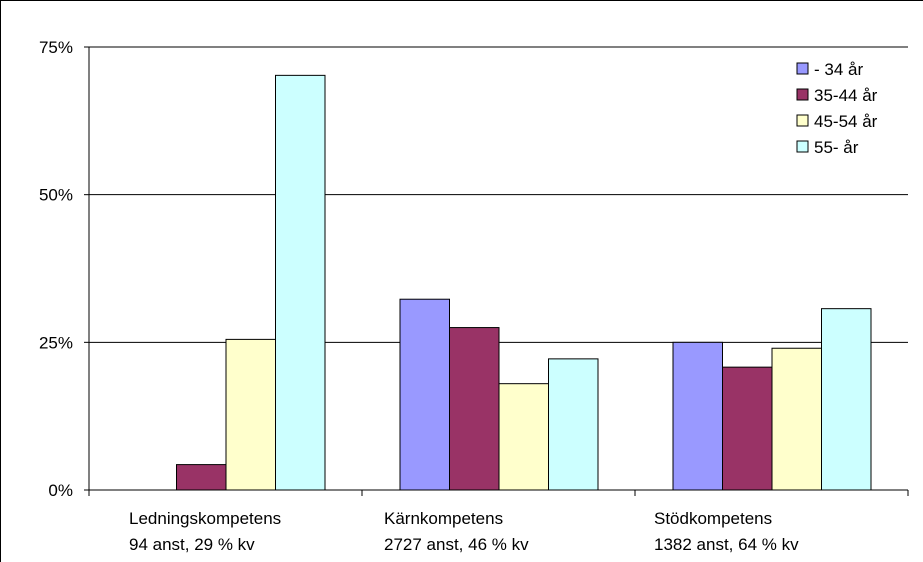 The width and height of the screenshot is (923, 562). What do you see at coordinates (443, 518) in the screenshot?
I see `category-label: Kärnkompetens` at bounding box center [443, 518].